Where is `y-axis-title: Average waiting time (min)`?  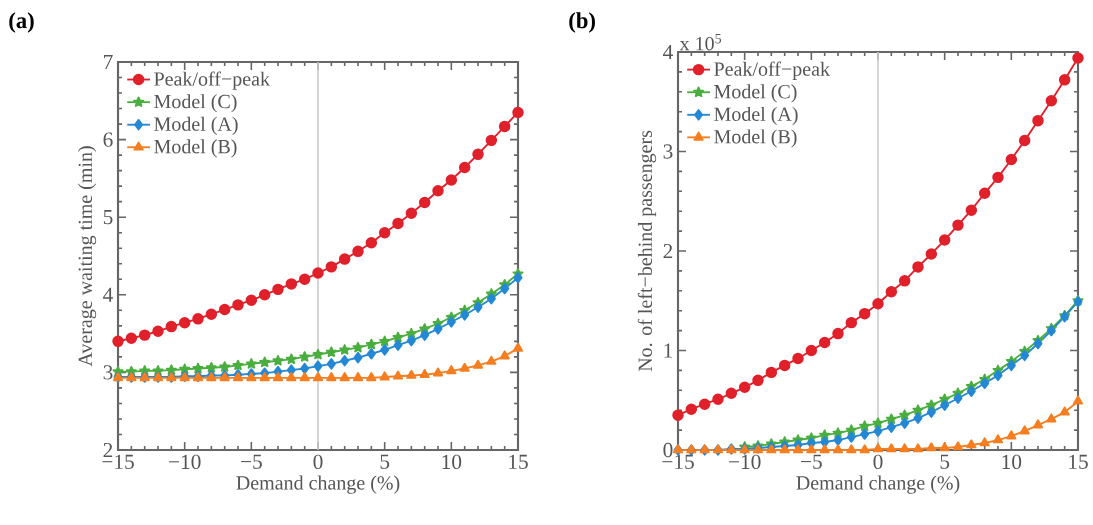 y-axis-title: Average waiting time (min) is located at coordinates (87, 256).